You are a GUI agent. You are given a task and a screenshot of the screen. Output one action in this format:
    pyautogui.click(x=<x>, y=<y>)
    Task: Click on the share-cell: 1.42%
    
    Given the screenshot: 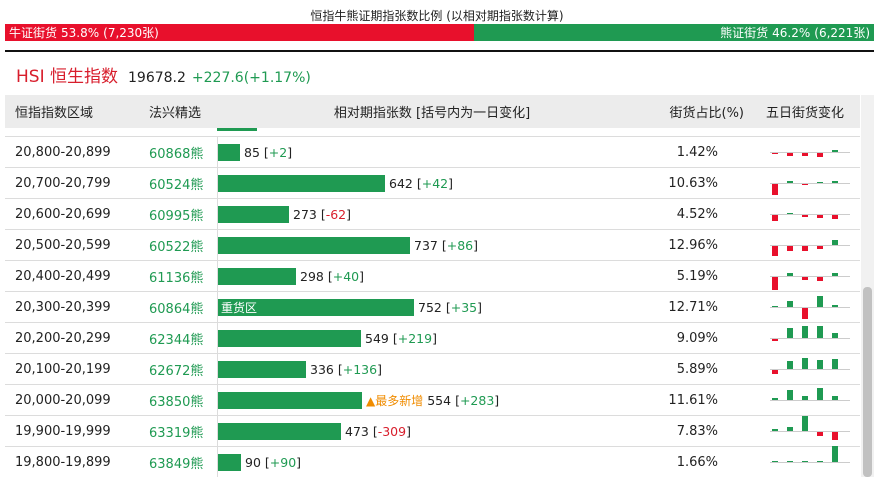 What is the action you would take?
    pyautogui.click(x=697, y=152)
    